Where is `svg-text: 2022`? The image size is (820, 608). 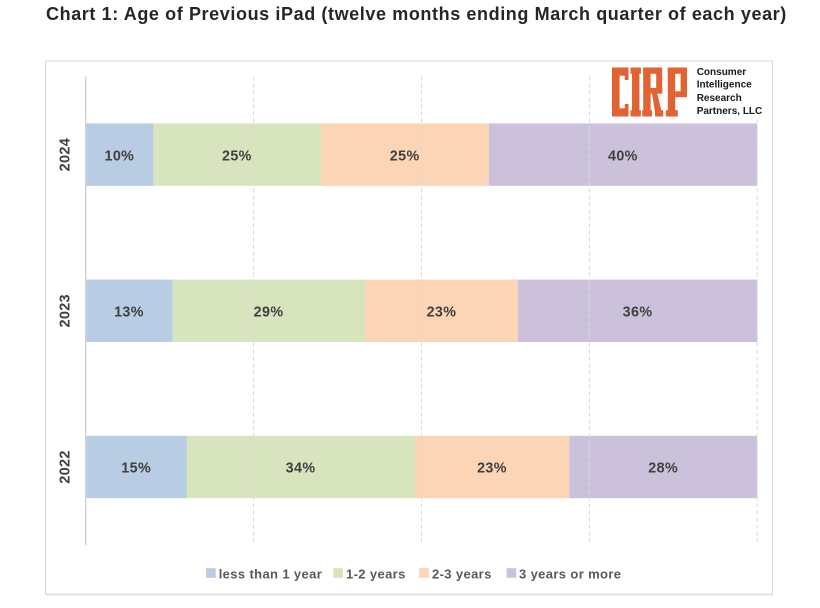 svg-text: 2022 is located at coordinates (65, 466).